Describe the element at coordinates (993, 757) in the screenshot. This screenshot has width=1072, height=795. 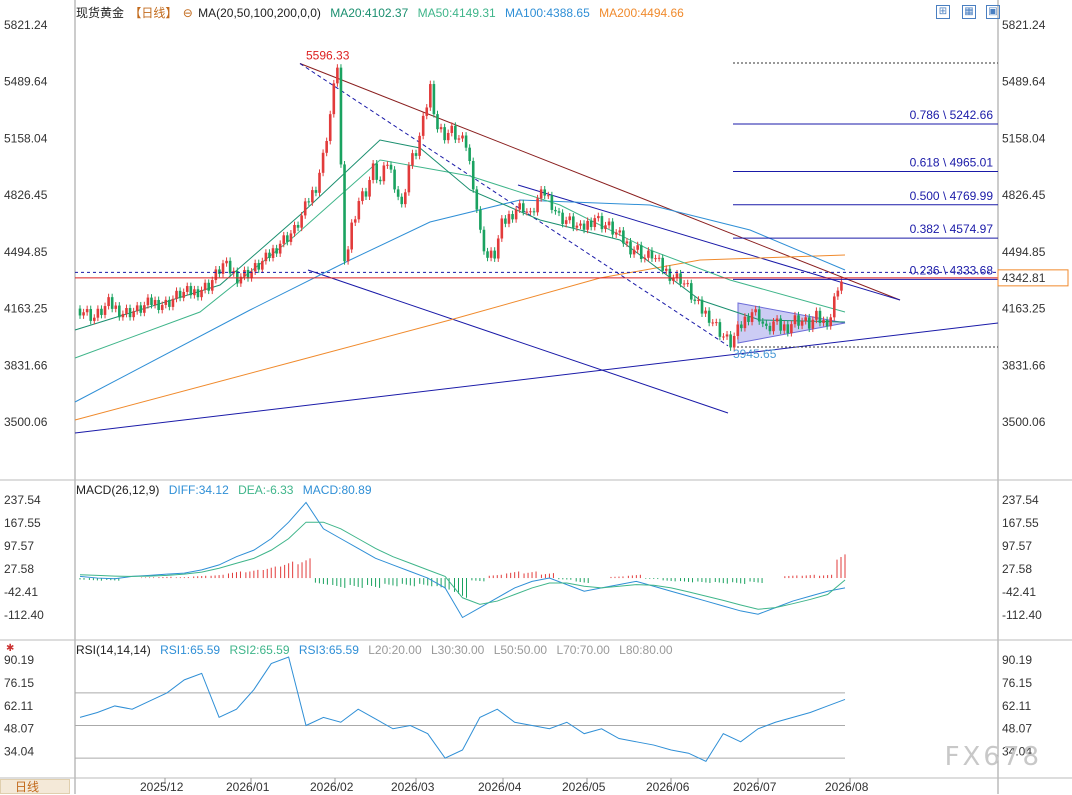
I see `watermark: FX678` at that location.